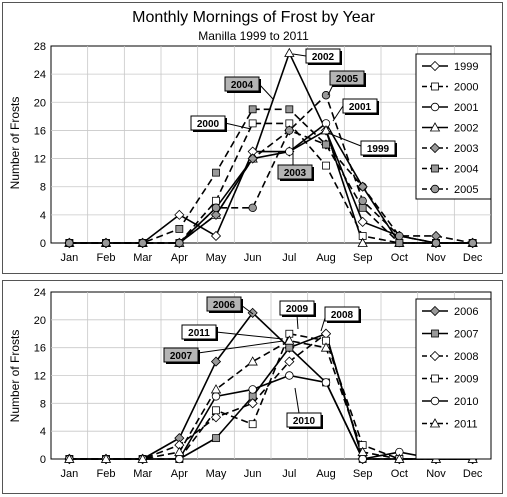  Describe the element at coordinates (253, 474) in the screenshot. I see `x-tick-label: Jun` at that location.